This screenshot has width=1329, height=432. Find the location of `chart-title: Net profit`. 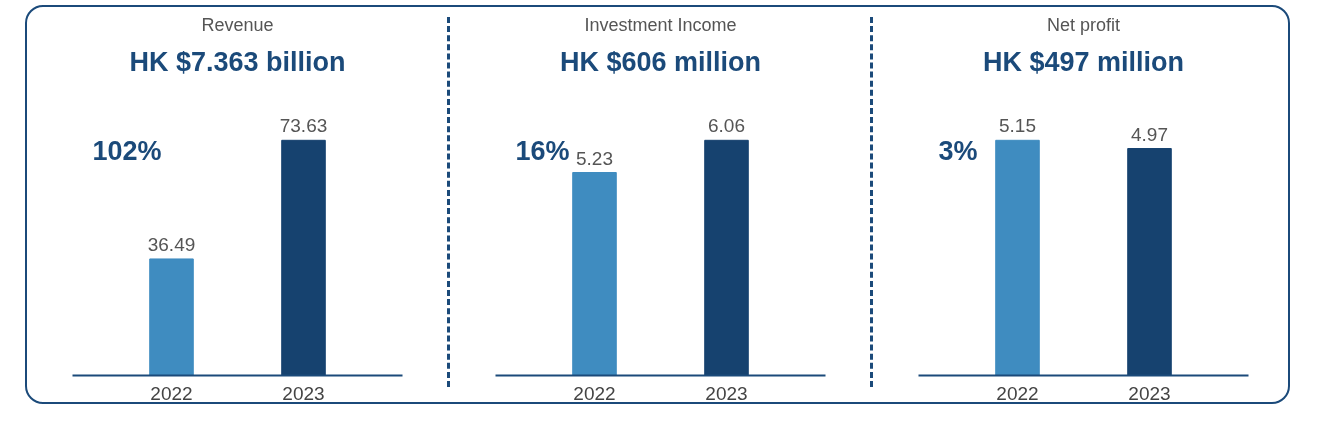

chart-title: Net profit is located at coordinates (1083, 24).